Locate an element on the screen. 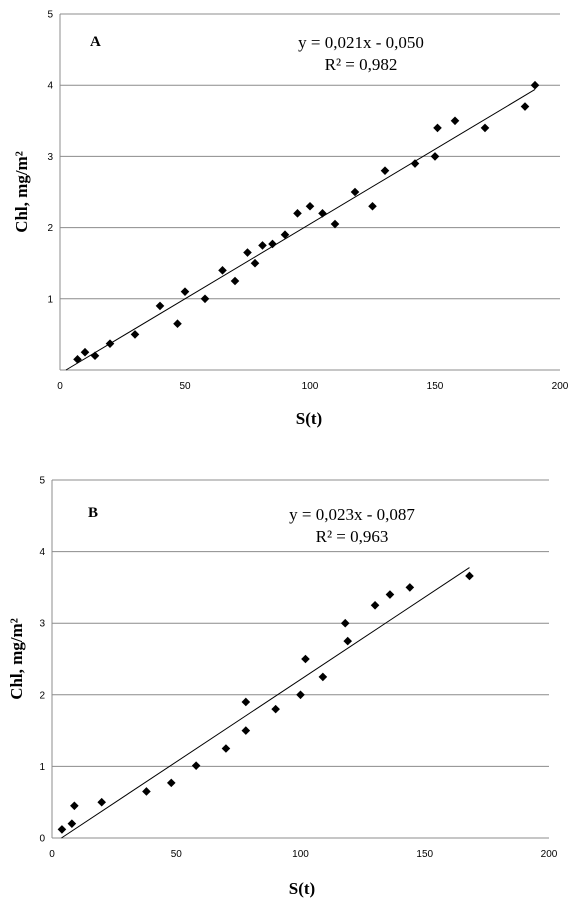 This screenshot has height=906, width=578. y-tick-label: 0 is located at coordinates (42, 839).